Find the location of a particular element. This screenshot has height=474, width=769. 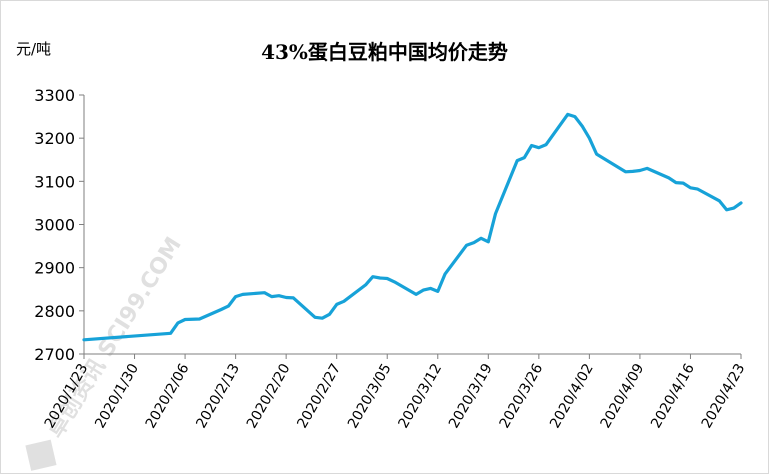

x-tick-label: 2020/4/09 is located at coordinates (623, 396).